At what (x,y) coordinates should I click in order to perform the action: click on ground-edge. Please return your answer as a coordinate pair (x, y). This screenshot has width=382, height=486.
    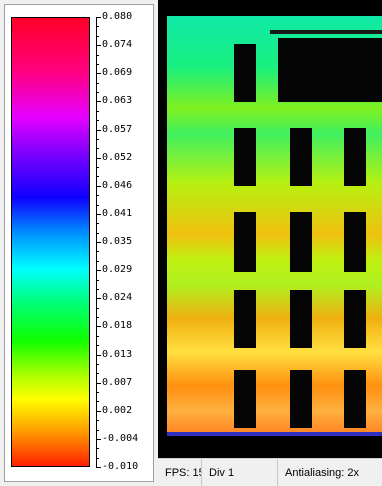
    Looking at the image, I should click on (274, 434).